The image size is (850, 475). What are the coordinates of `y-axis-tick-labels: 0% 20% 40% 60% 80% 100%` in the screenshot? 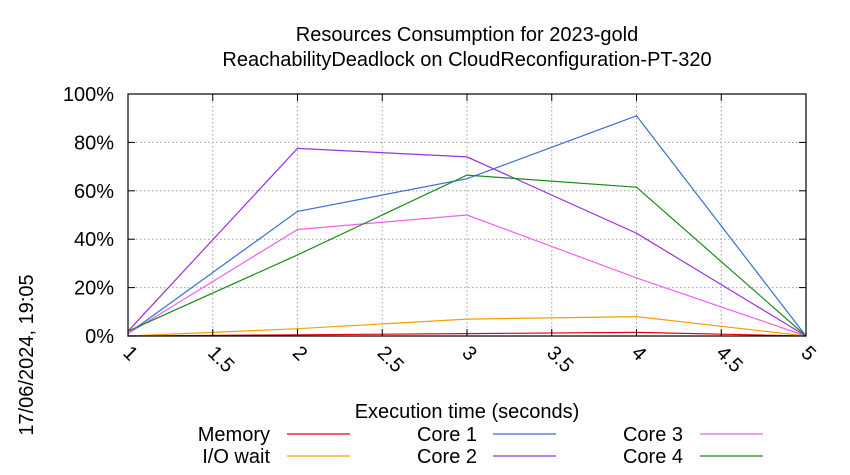 It's located at (88, 216).